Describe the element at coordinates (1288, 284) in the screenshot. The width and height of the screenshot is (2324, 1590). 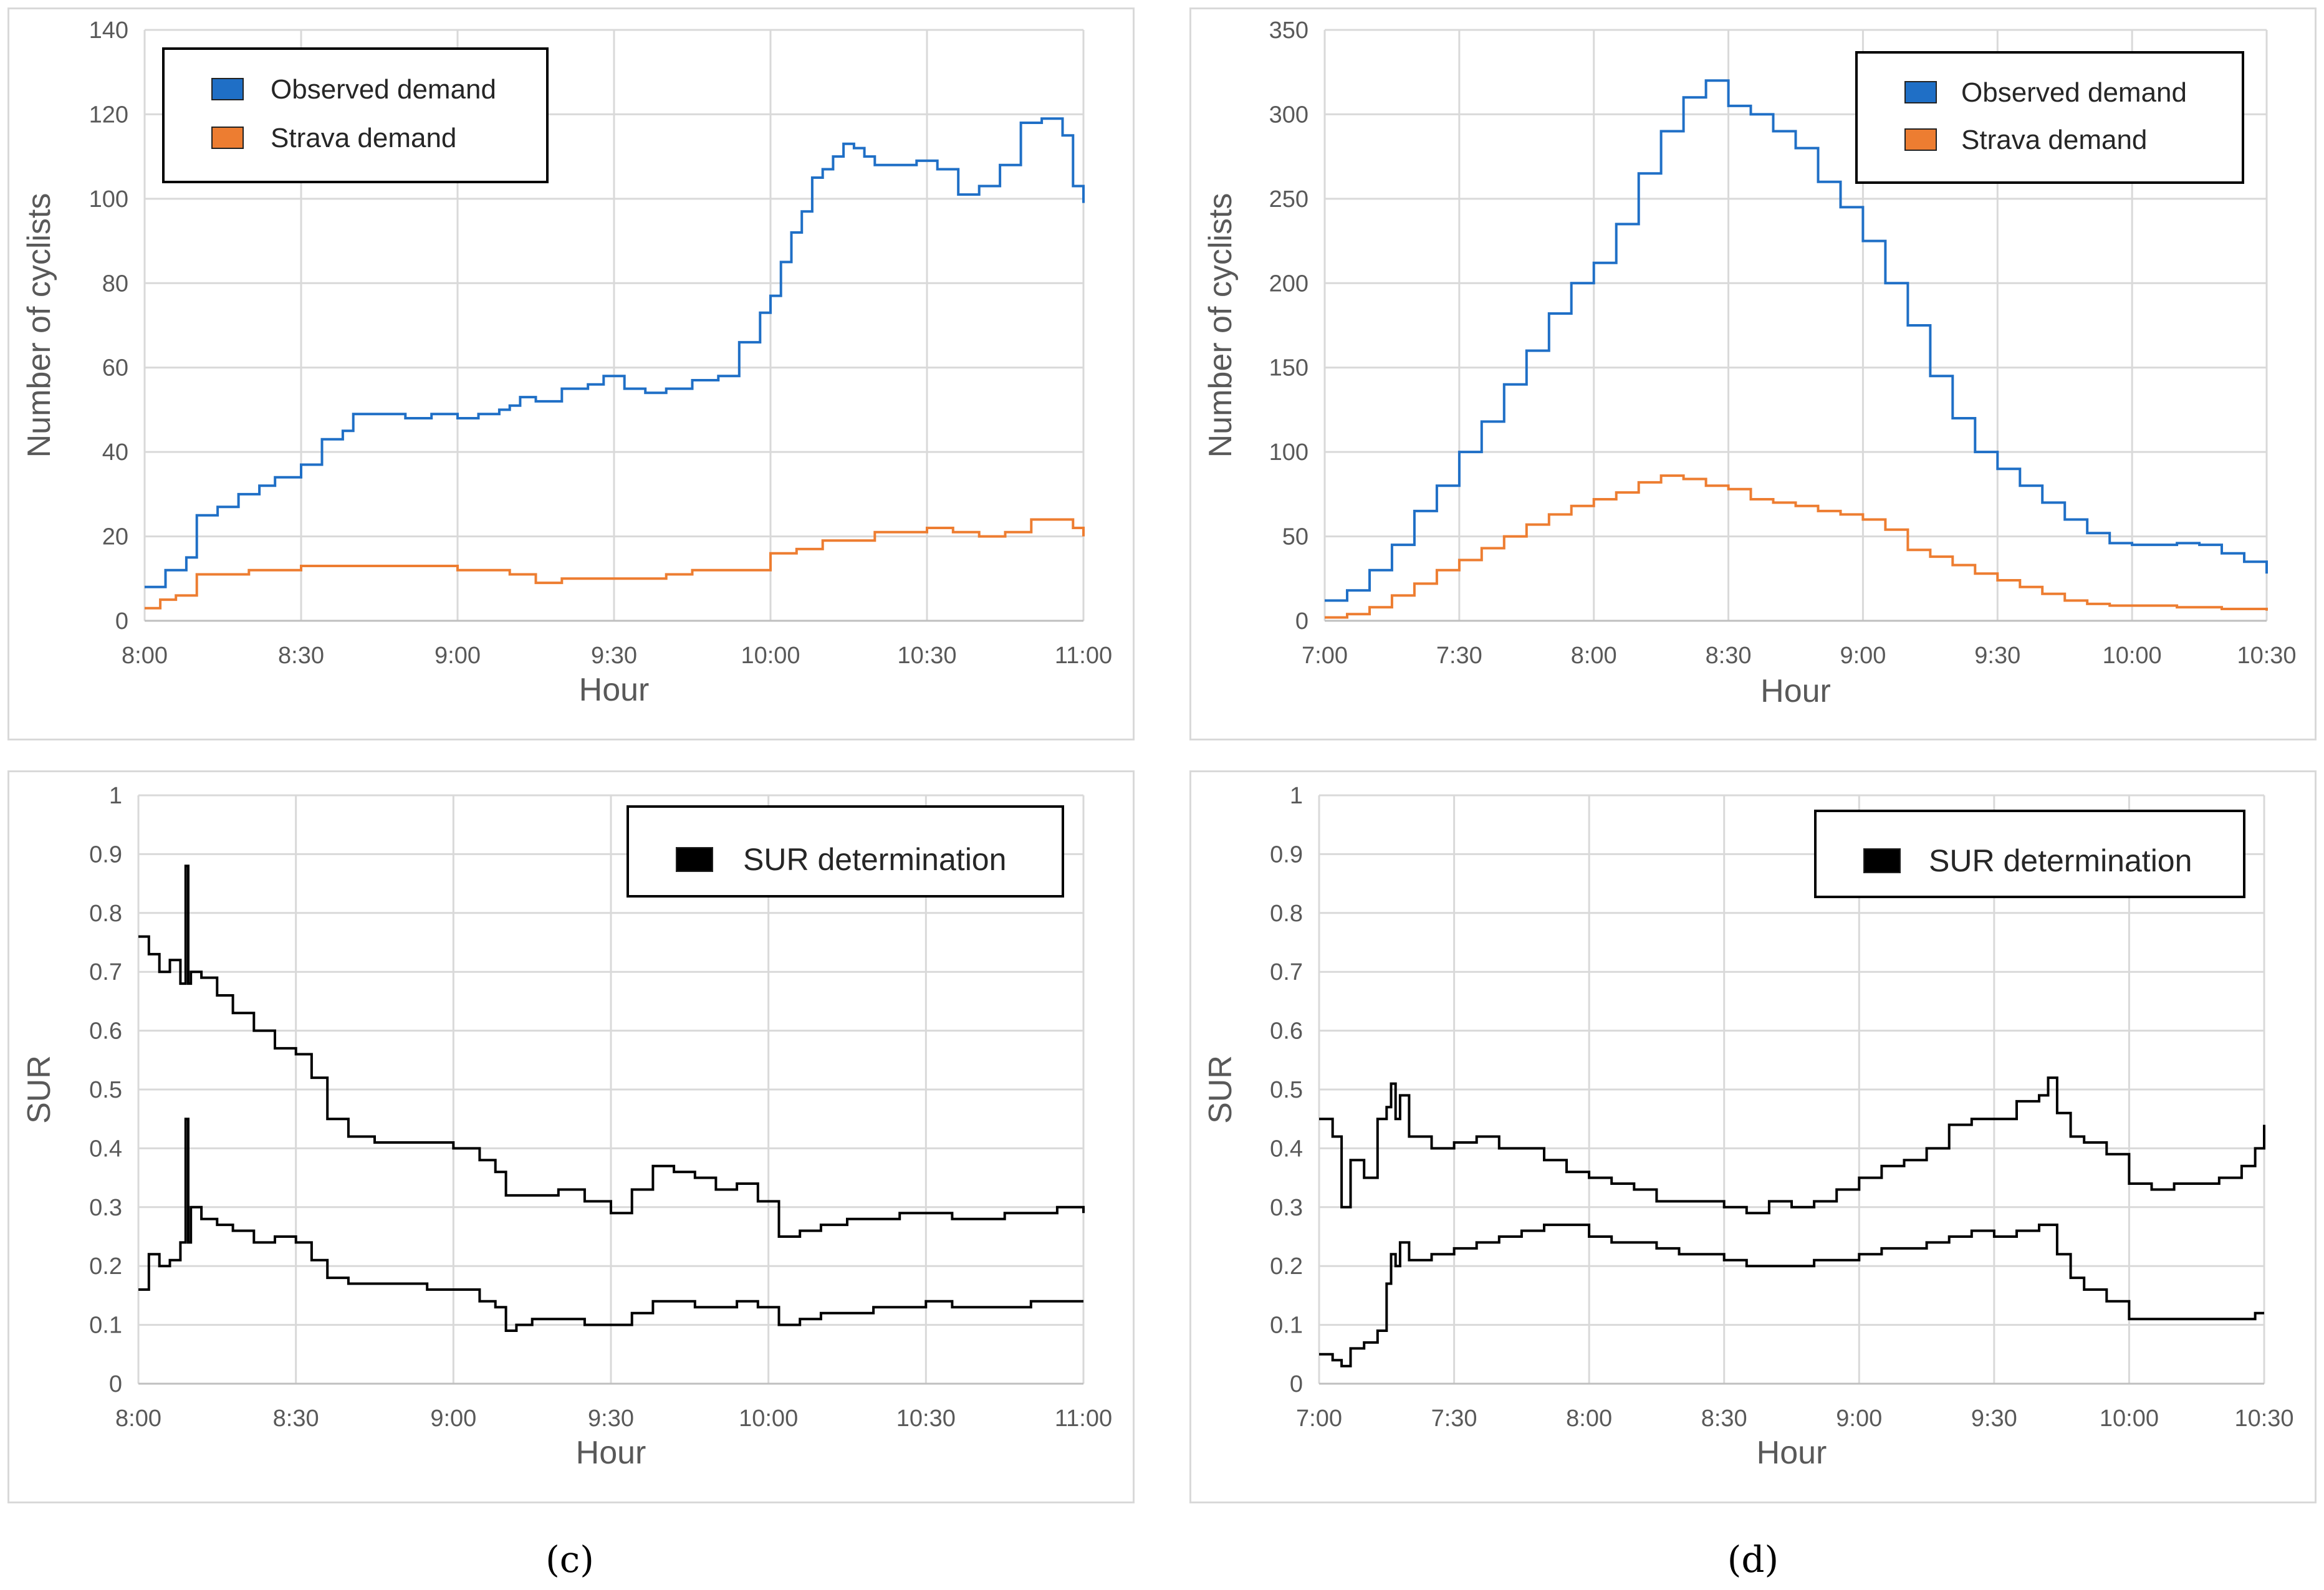
I see `y-tick-label: 200` at that location.